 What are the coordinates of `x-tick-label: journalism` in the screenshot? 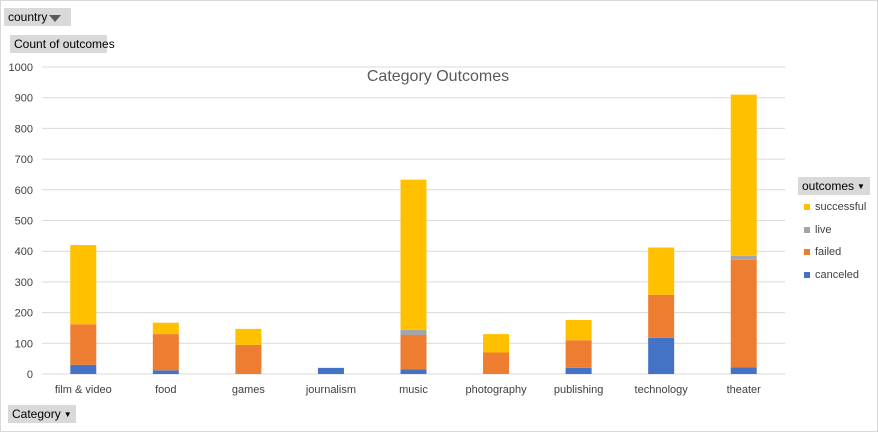 It's located at (330, 390).